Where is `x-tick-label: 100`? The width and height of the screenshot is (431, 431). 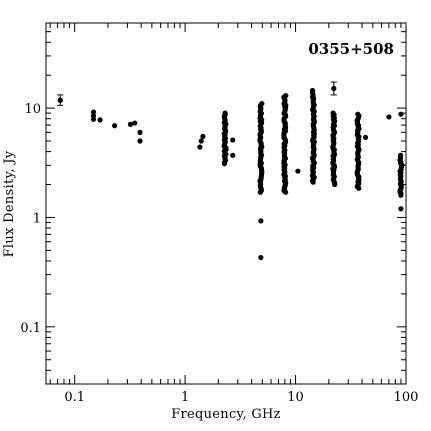
x-tick-label: 100 is located at coordinates (406, 397).